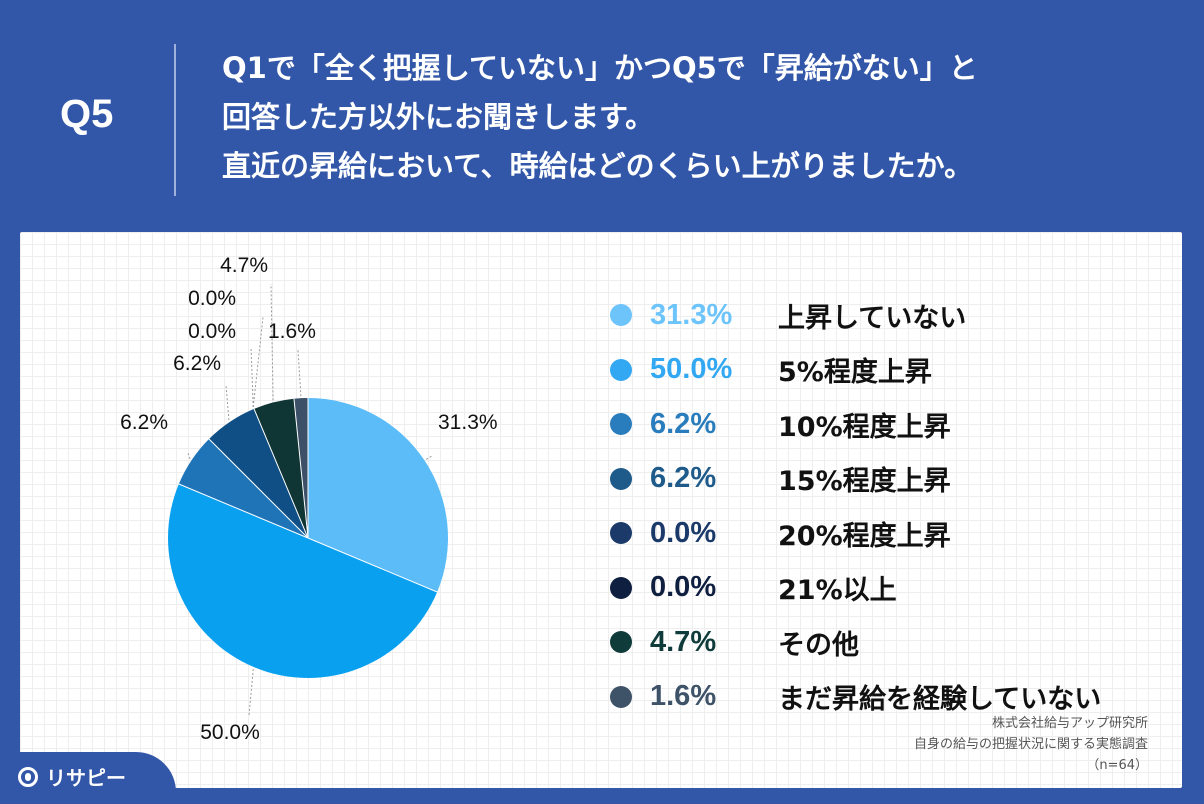 This screenshot has height=804, width=1204. What do you see at coordinates (683, 696) in the screenshot?
I see `legend-value: 1.6%` at bounding box center [683, 696].